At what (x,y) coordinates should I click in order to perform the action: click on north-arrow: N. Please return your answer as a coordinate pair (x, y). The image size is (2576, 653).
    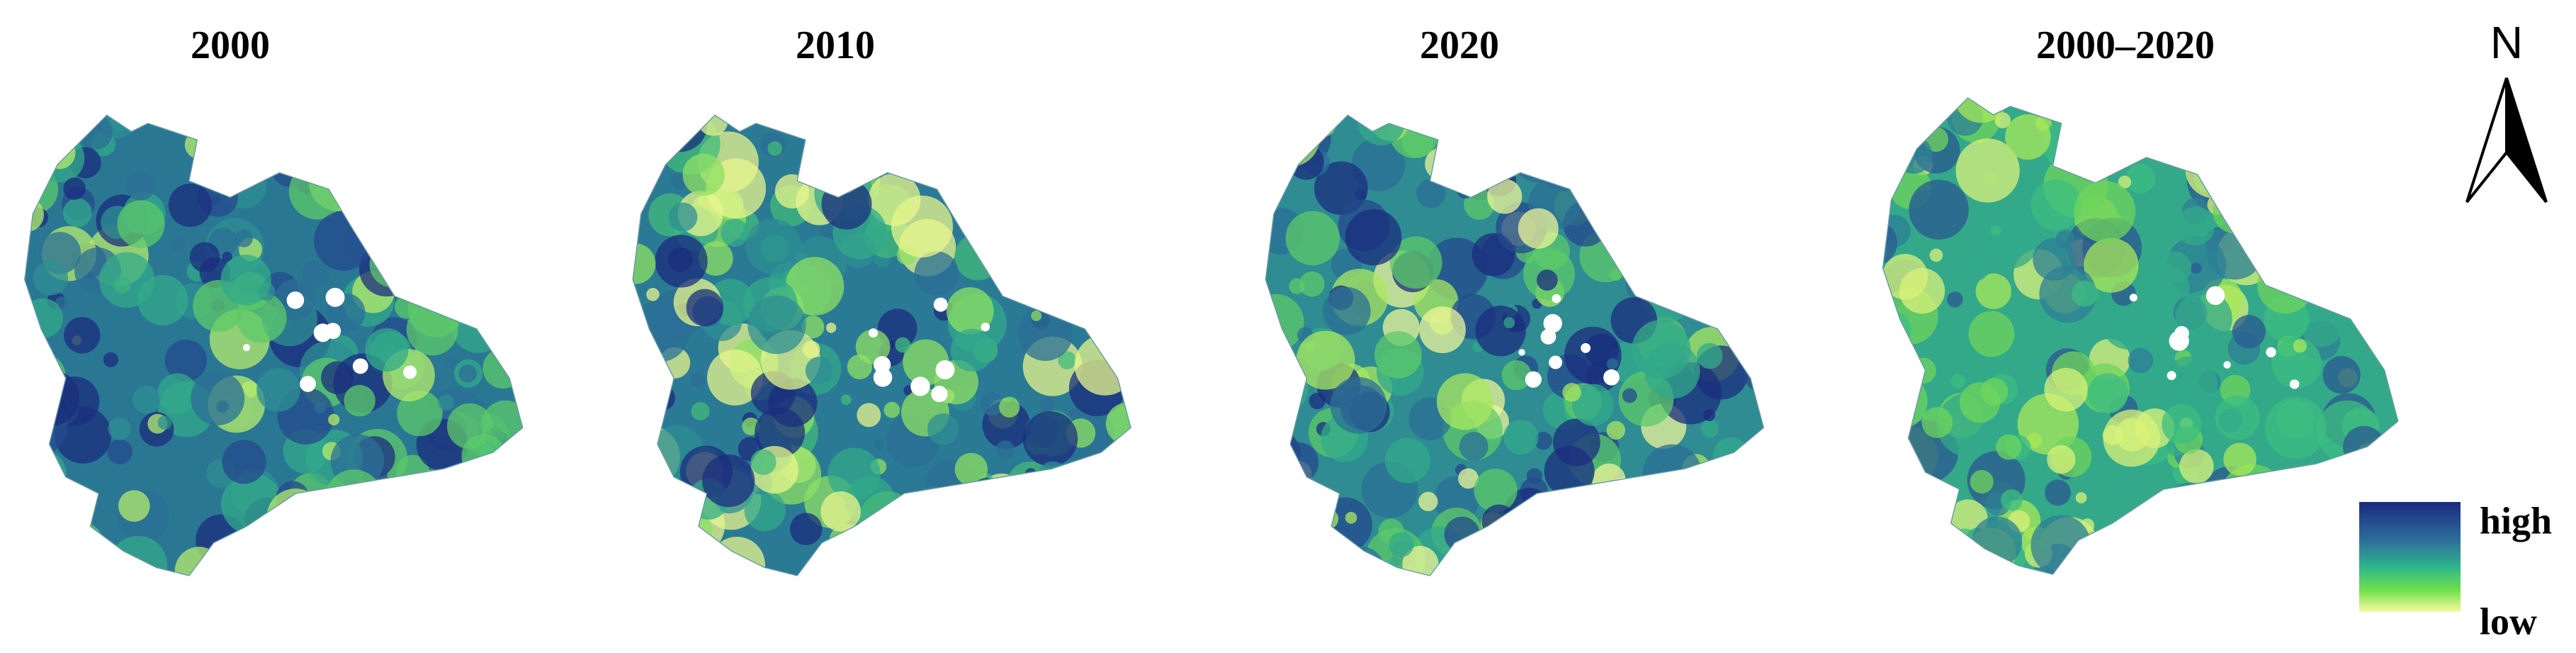
    Looking at the image, I should click on (2506, 110).